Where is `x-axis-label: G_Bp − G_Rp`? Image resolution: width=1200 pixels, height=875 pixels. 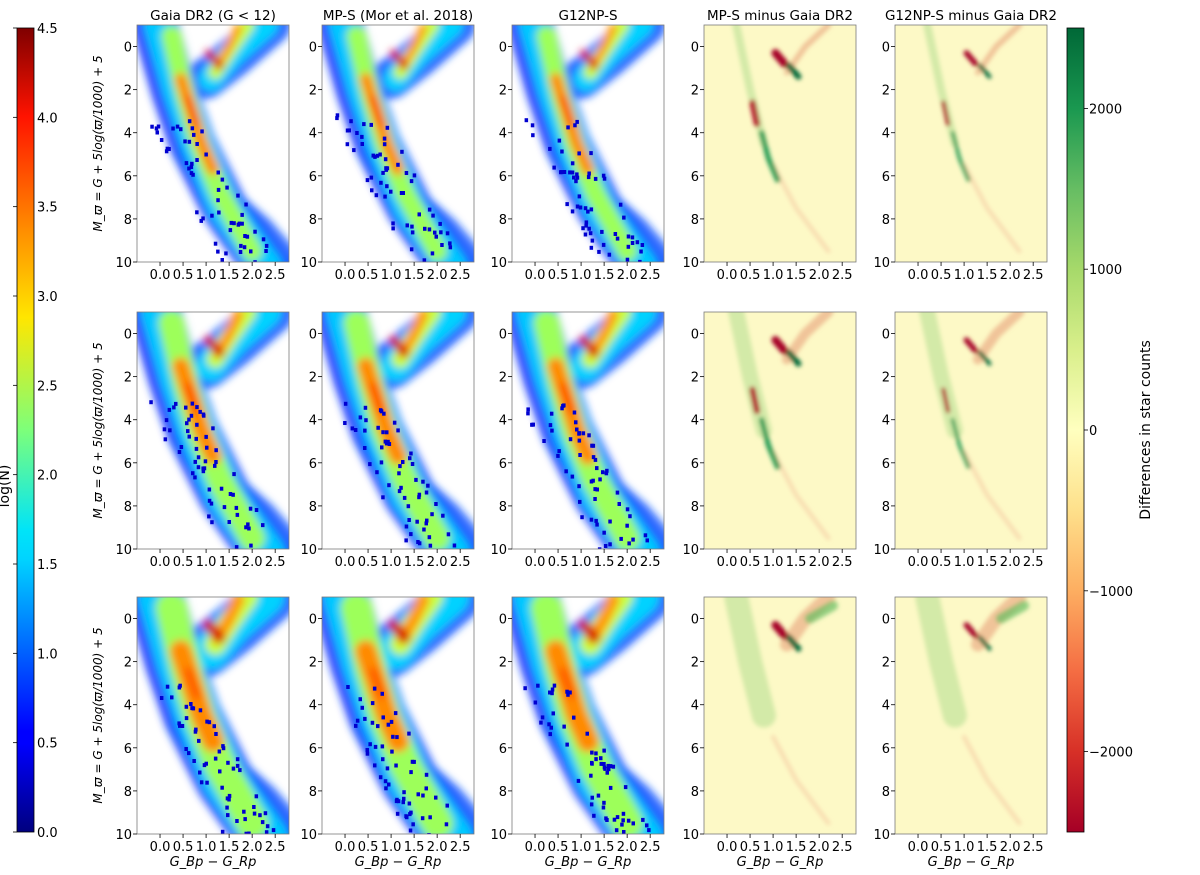 x-axis-label: G_Bp − G_Rp is located at coordinates (588, 862).